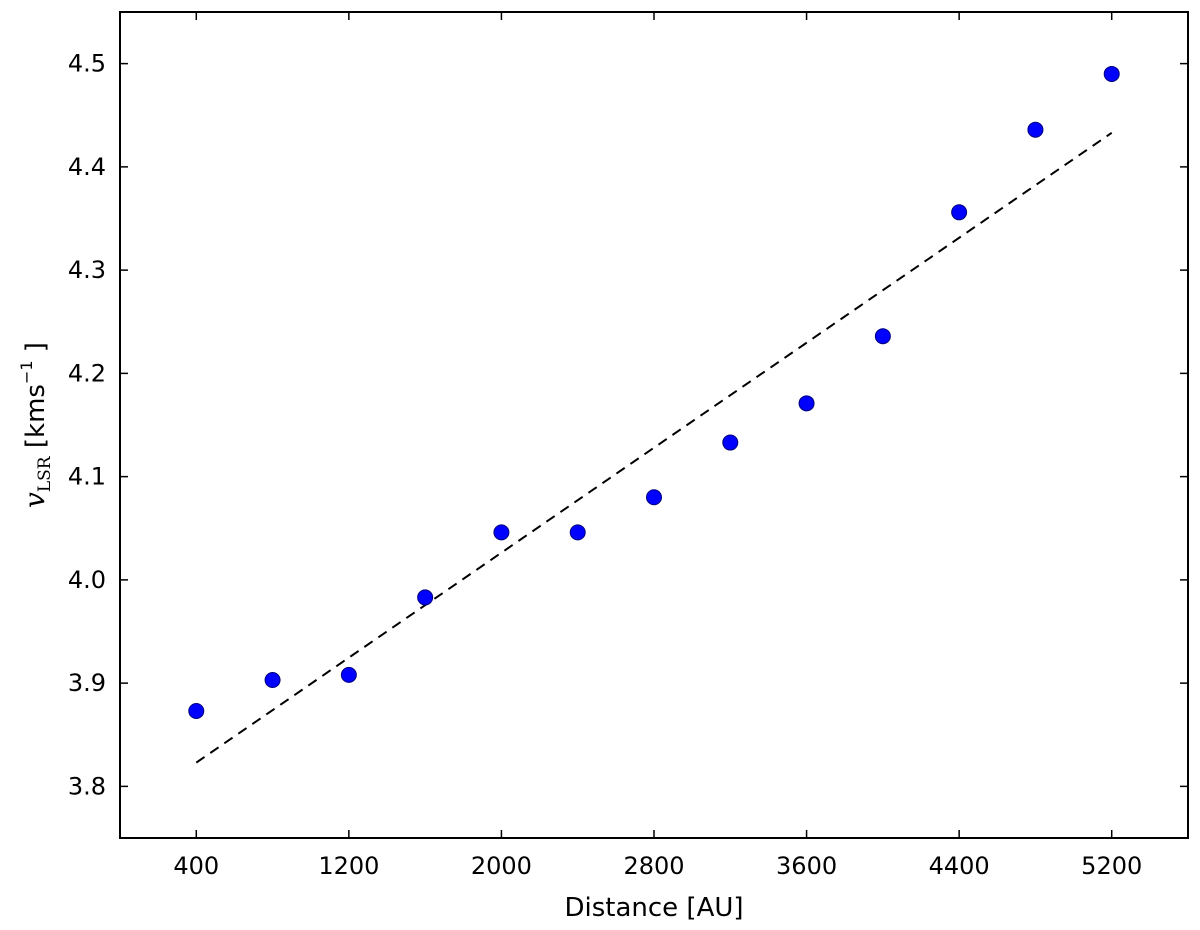 This screenshot has width=1200, height=930. What do you see at coordinates (36, 420) in the screenshot?
I see `y-axis-label-unit: [kms` at bounding box center [36, 420].